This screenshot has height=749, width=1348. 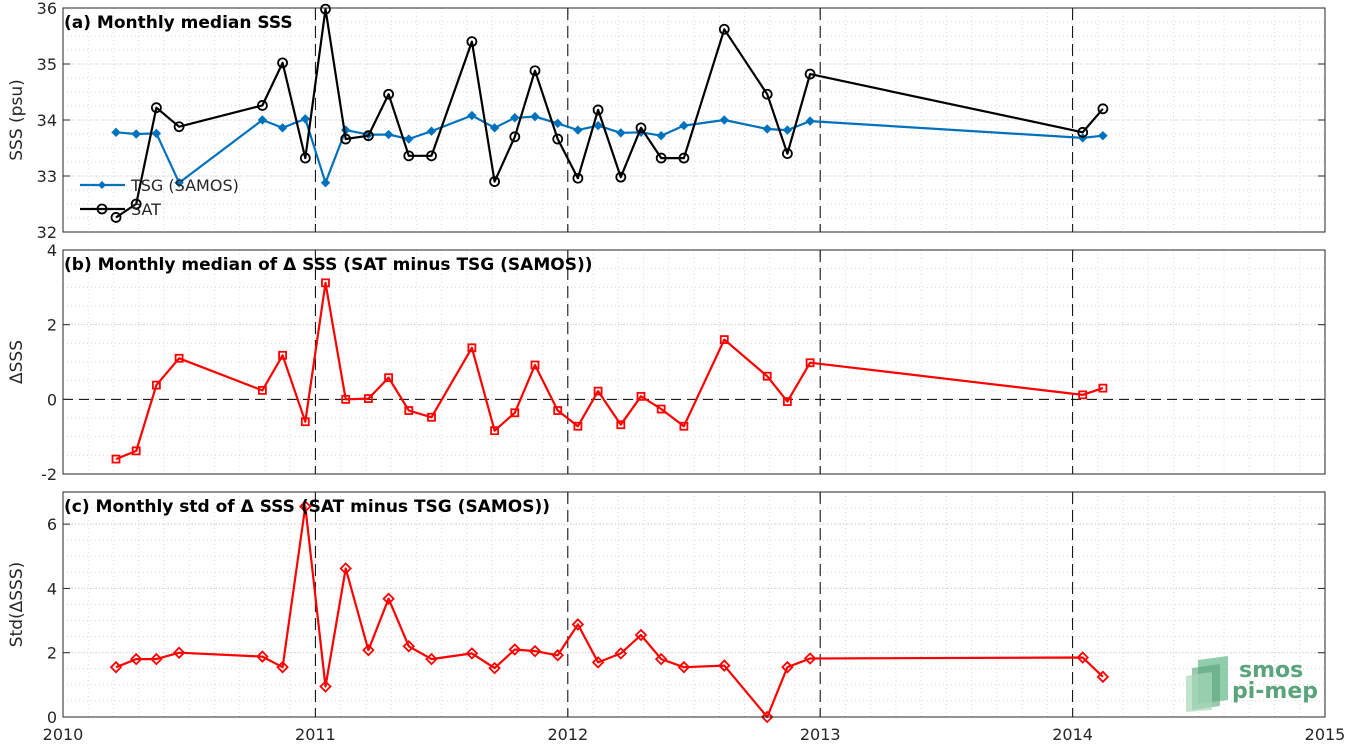 I want to click on x-tick-label: 2014, so click(x=1072, y=734).